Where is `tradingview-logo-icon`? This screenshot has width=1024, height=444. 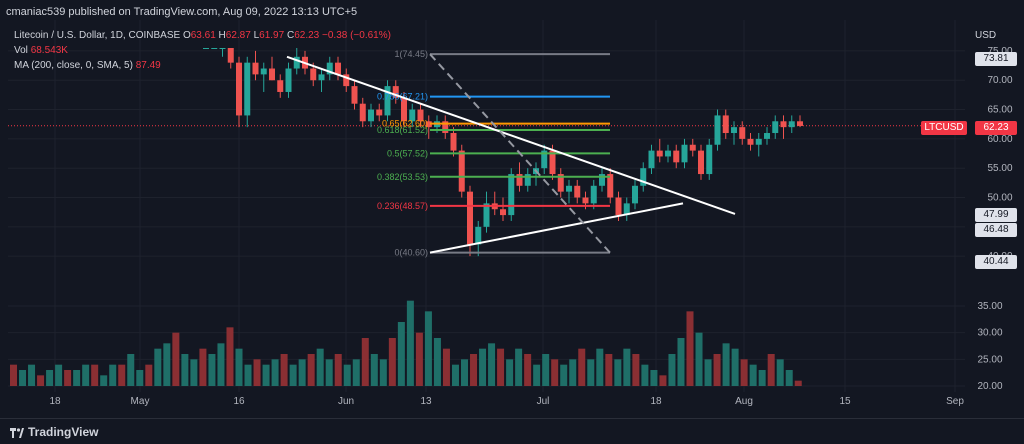
tradingview-logo-icon is located at coordinates (17, 432).